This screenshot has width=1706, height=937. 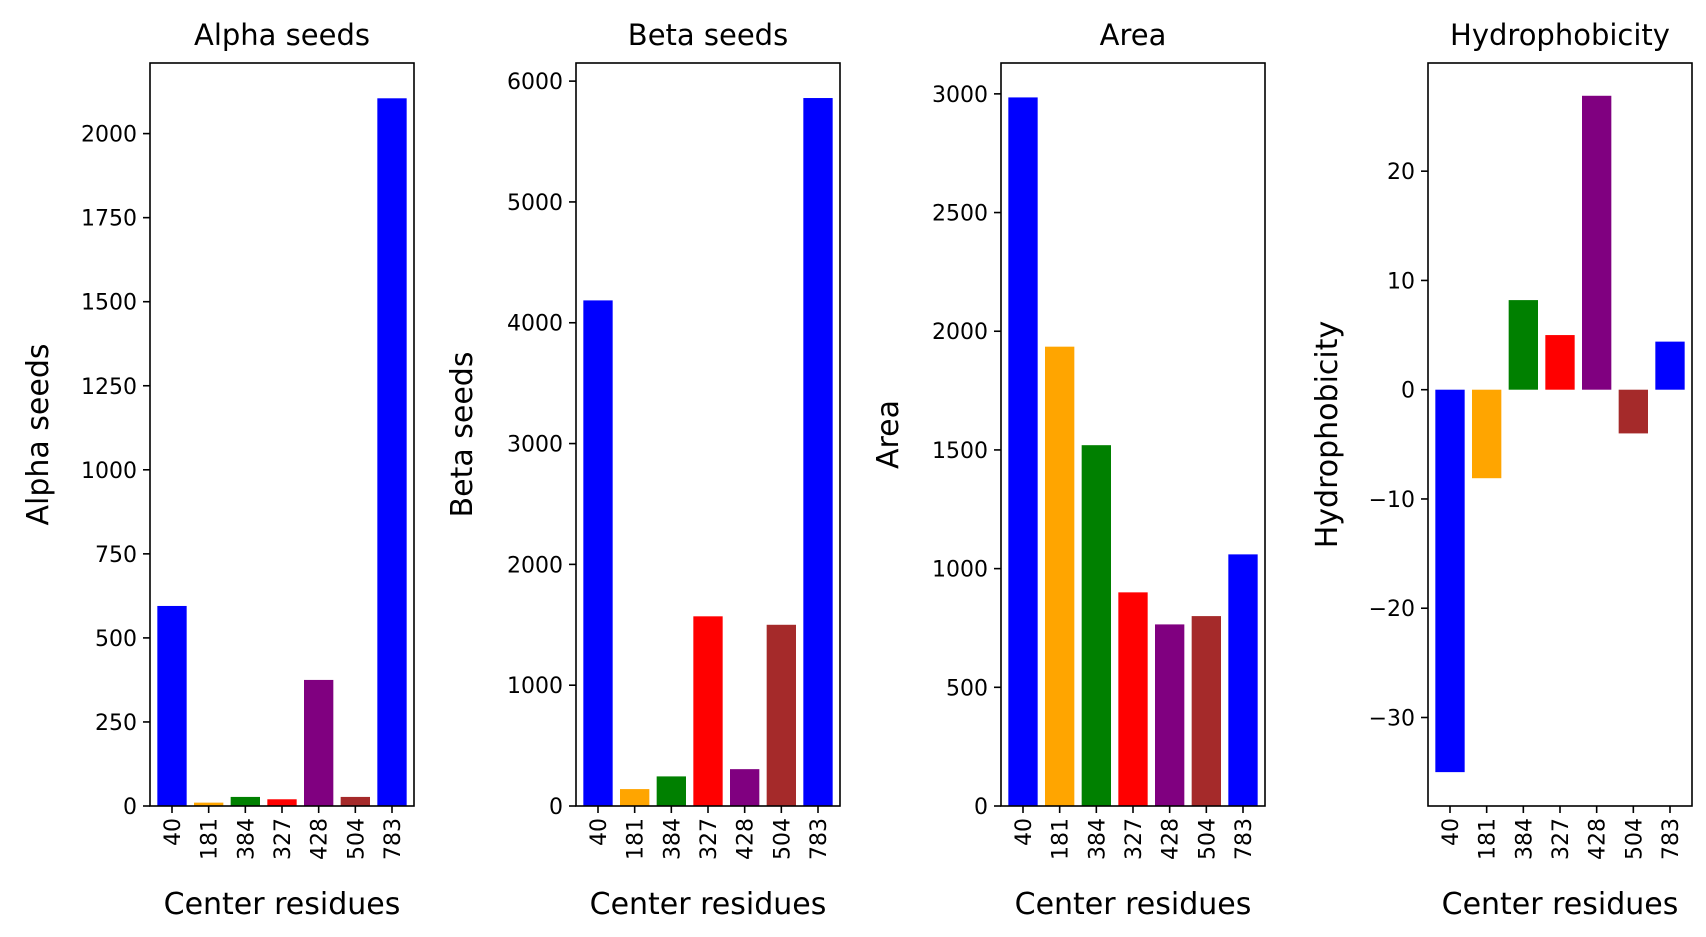 What do you see at coordinates (38, 434) in the screenshot?
I see `y-axis-label: Alpha seeds` at bounding box center [38, 434].